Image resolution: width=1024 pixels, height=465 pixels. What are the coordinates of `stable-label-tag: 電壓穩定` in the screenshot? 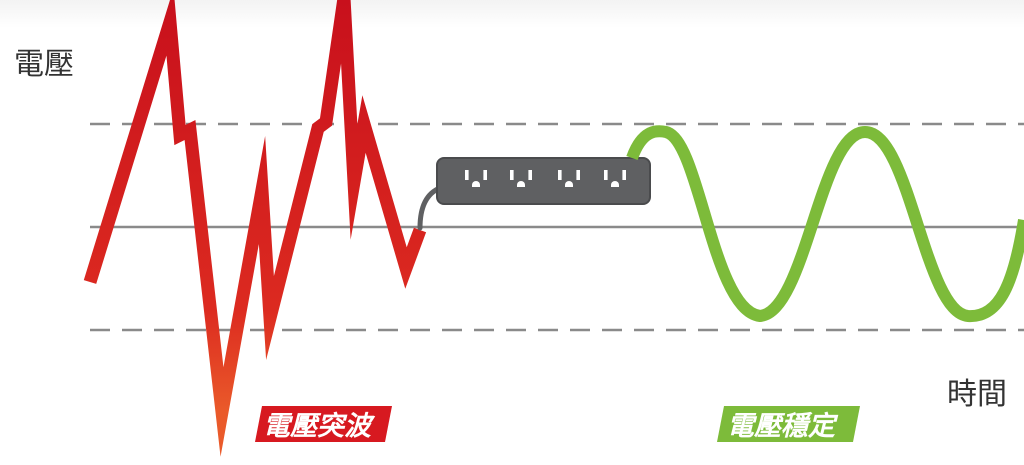 It's located at (788, 424).